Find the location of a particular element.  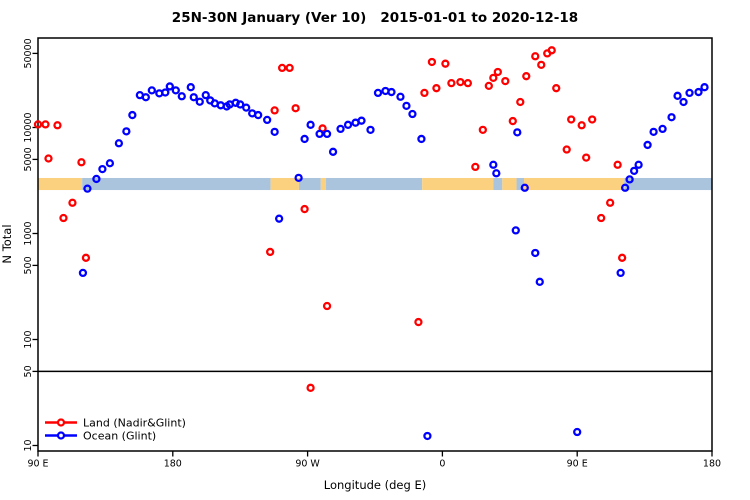

y-tick-label: 10000 is located at coordinates (28, 127).